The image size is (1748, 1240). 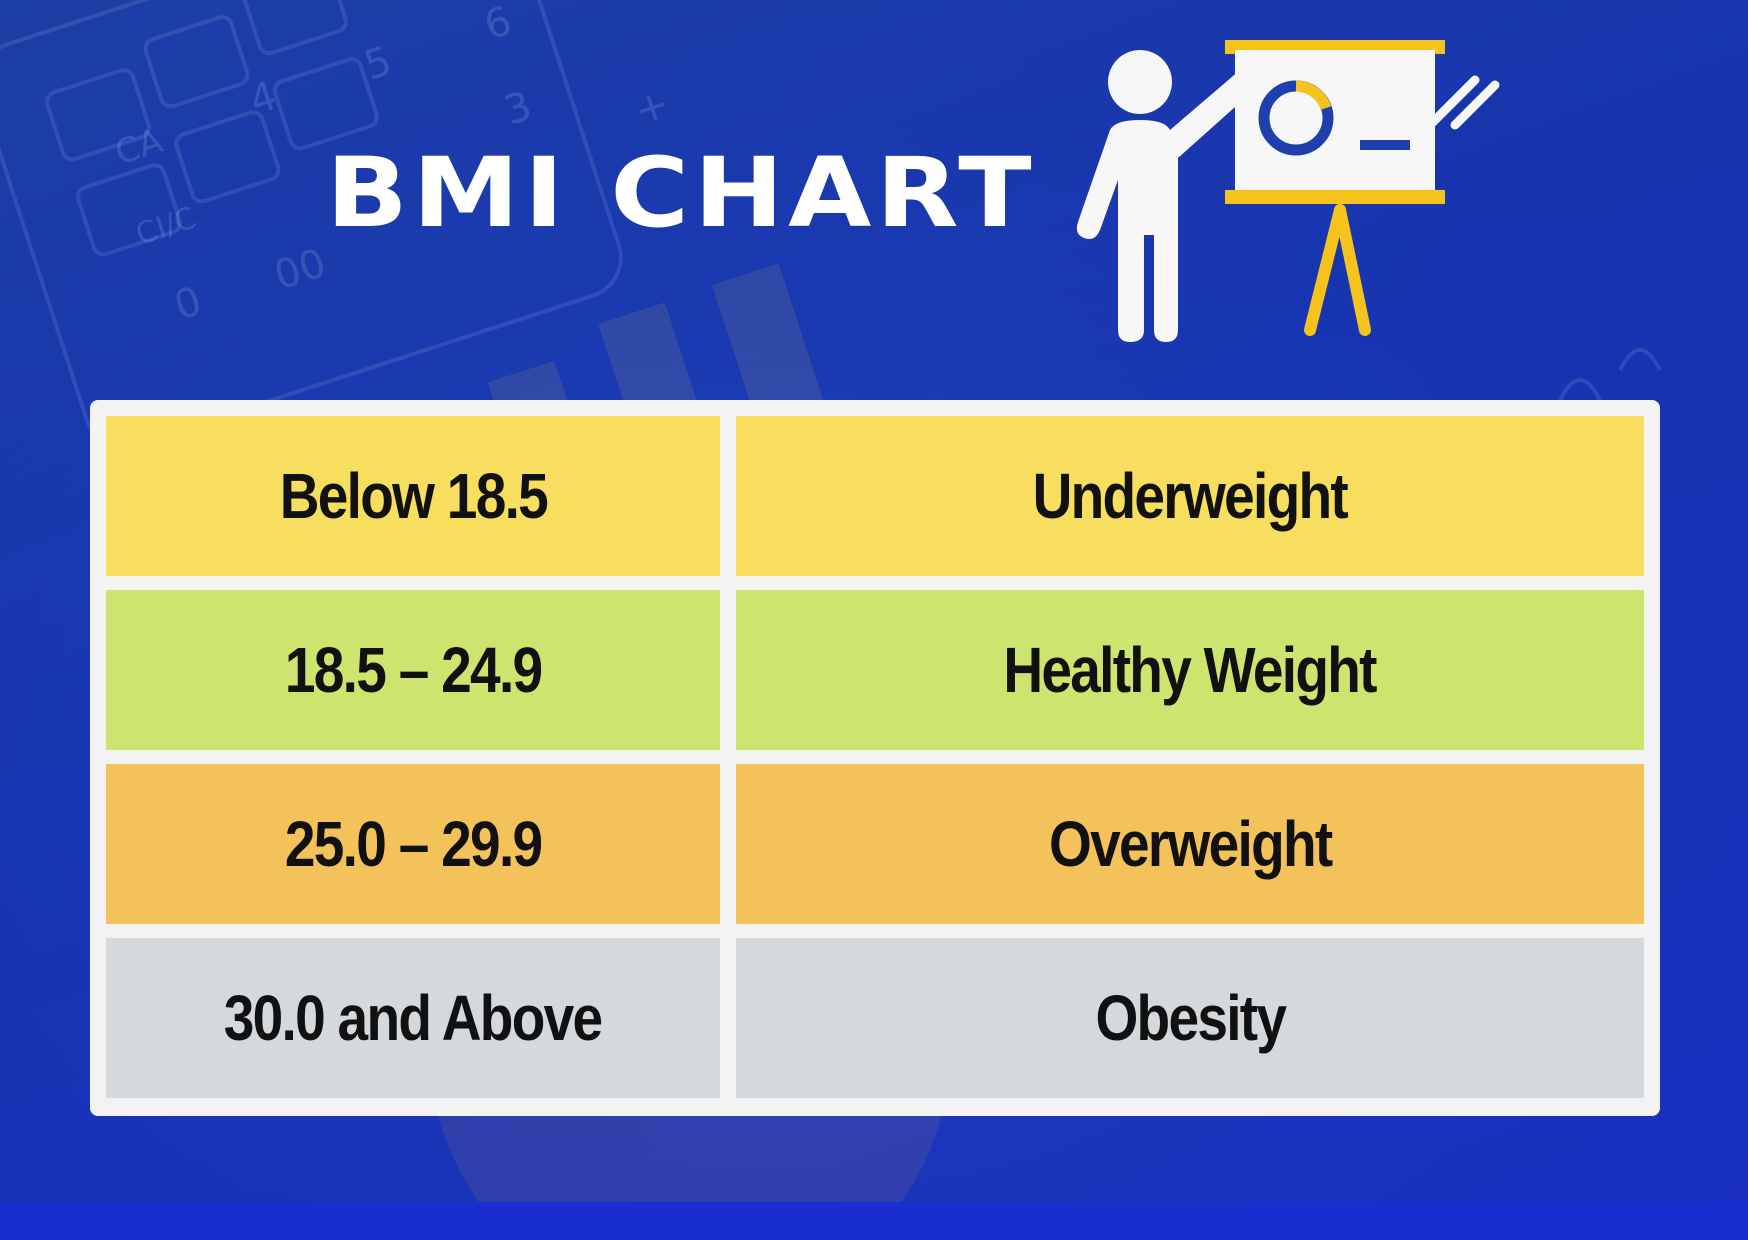 What do you see at coordinates (311, 224) in the screenshot?
I see `calculator-illustration` at bounding box center [311, 224].